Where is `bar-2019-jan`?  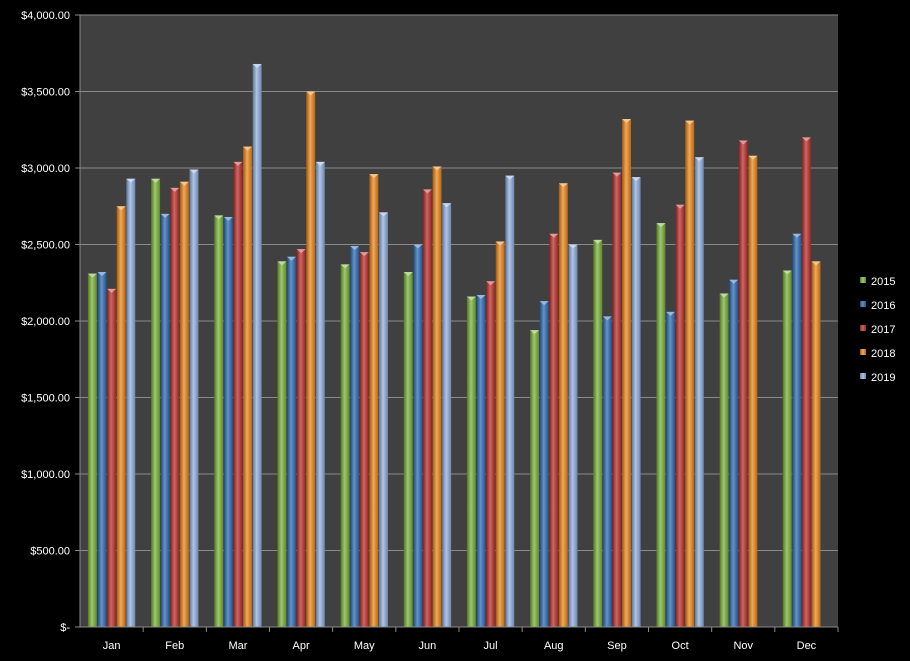
bar-2019-jan is located at coordinates (131, 402).